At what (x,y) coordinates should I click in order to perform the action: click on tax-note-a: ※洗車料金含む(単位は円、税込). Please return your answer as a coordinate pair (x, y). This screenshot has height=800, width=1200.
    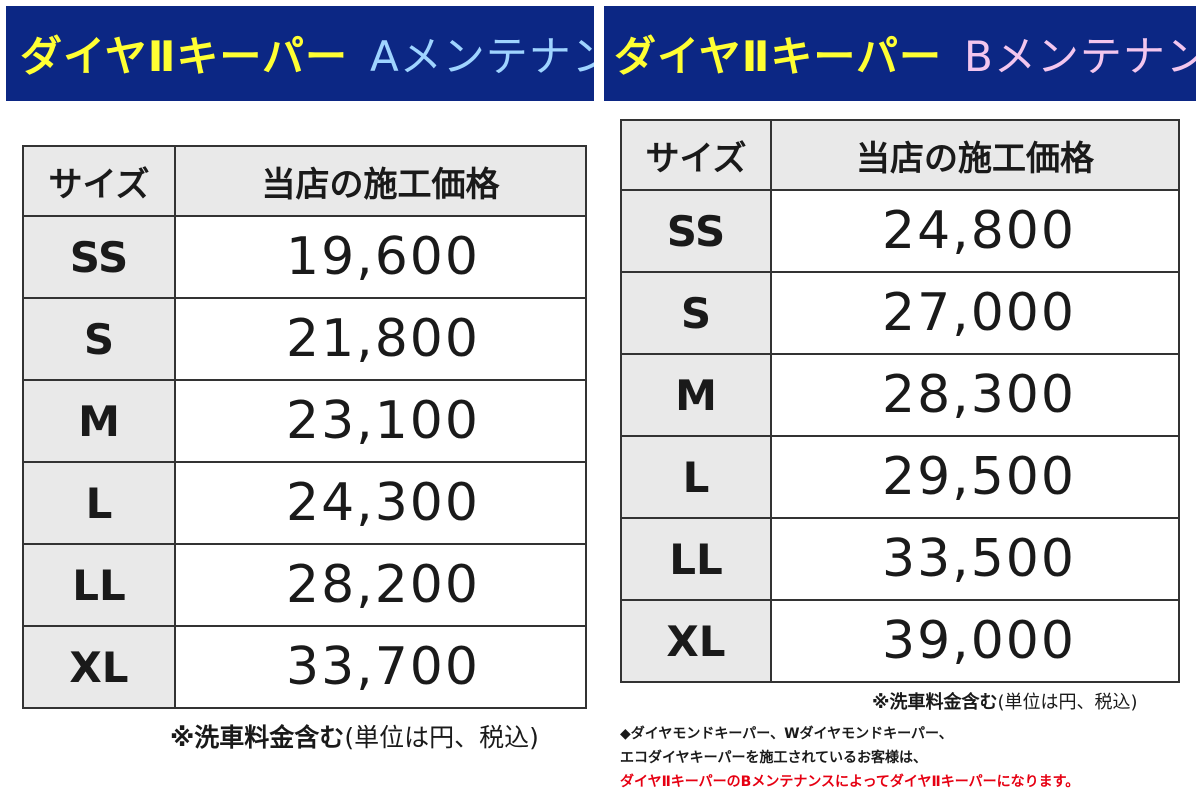
    Looking at the image, I should click on (380, 736).